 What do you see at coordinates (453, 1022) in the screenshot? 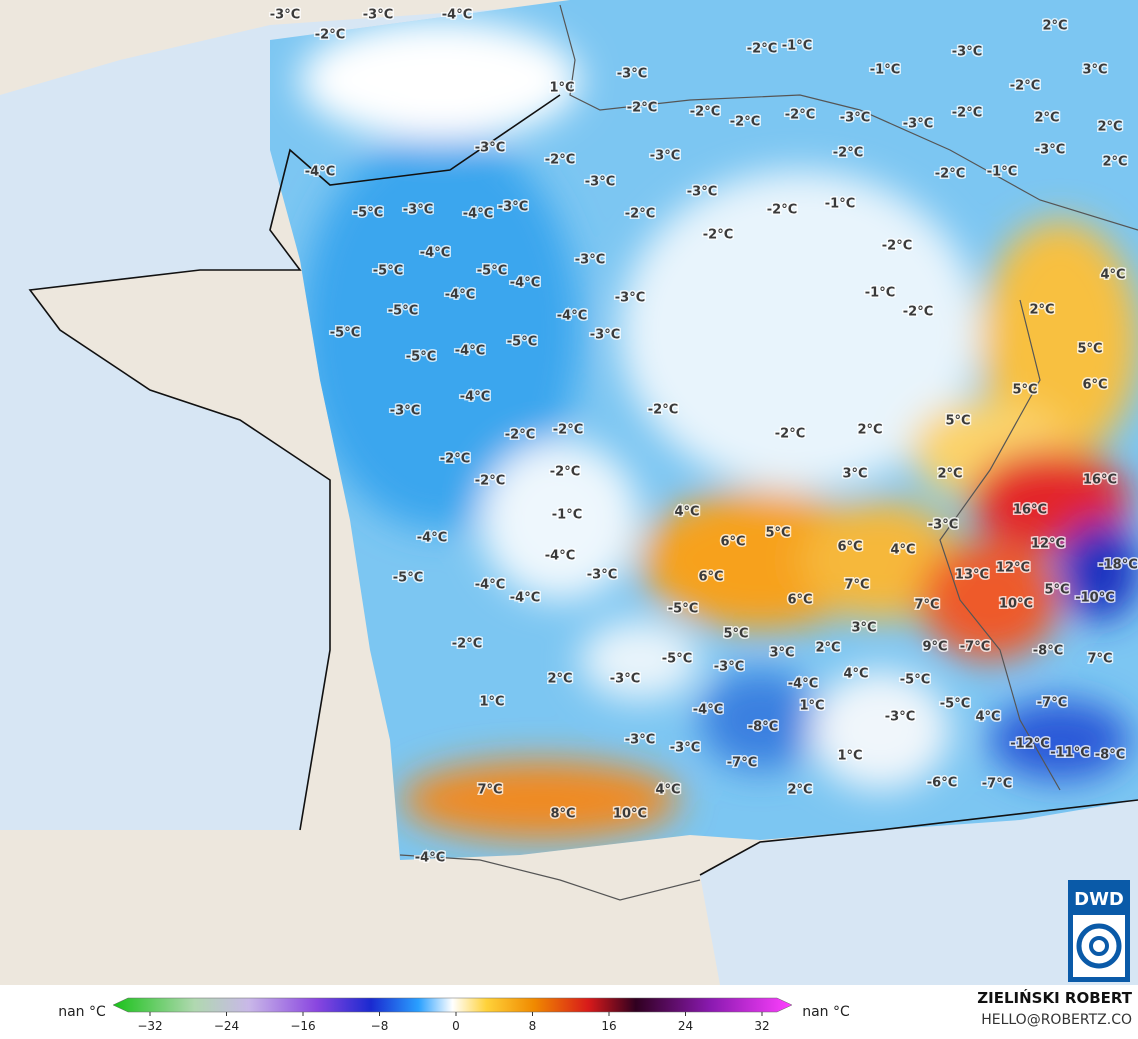
I see `colorbar-ticks: −32 −24 −16 −8 0 8 16 24 32` at bounding box center [453, 1022].